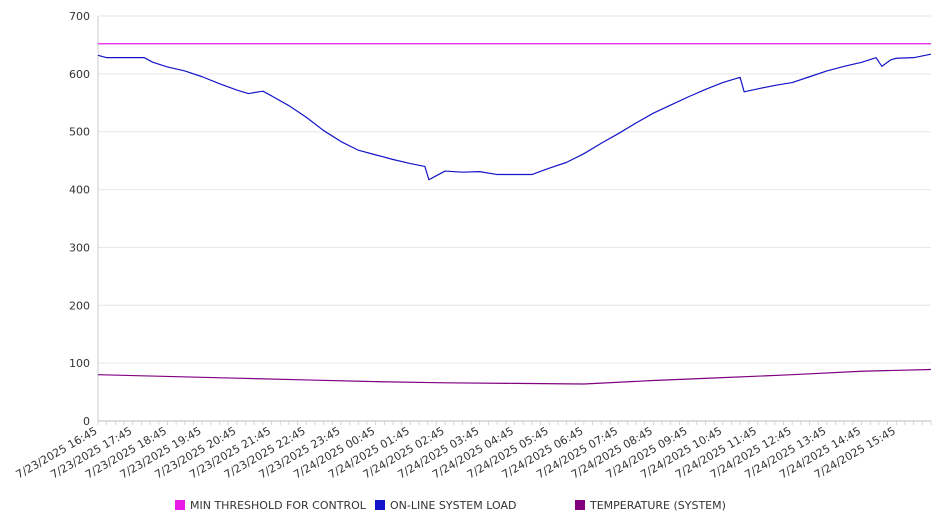 This screenshot has height=526, width=946. What do you see at coordinates (86, 421) in the screenshot?
I see `y-tick-label: 0` at bounding box center [86, 421].